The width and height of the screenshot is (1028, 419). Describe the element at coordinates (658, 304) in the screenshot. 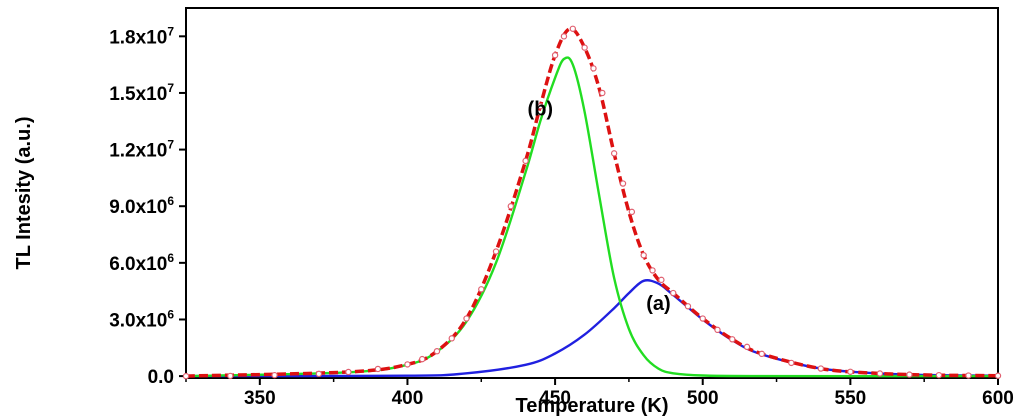

I see `peak-label: (a)` at that location.